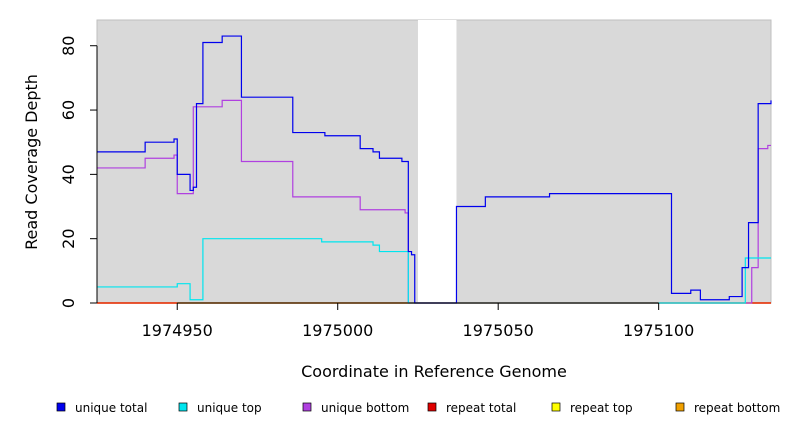  I want to click on legend-item: repeat bottom, so click(727, 408).